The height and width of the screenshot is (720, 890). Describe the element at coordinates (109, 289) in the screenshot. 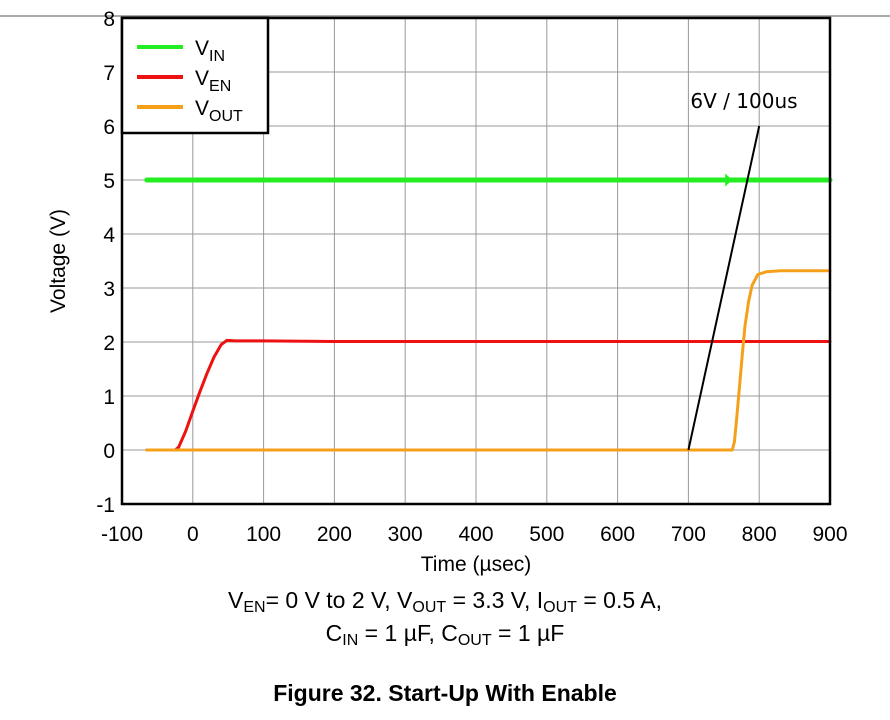

I see `y-tick-label: 3` at that location.